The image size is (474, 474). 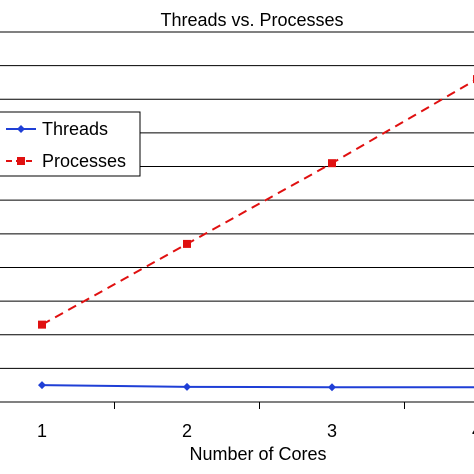 What do you see at coordinates (66, 145) in the screenshot?
I see `legend-items: Threads Processes` at bounding box center [66, 145].